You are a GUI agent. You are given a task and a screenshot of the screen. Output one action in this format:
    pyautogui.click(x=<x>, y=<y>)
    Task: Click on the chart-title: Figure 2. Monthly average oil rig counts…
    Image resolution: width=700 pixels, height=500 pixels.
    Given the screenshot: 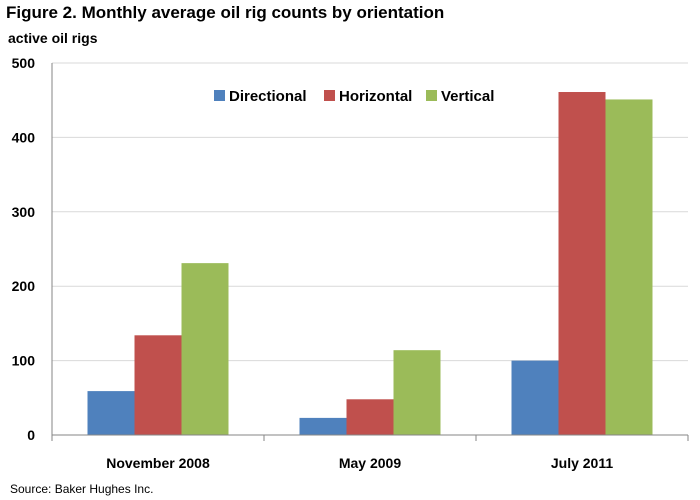 What is the action you would take?
    pyautogui.click(x=225, y=12)
    